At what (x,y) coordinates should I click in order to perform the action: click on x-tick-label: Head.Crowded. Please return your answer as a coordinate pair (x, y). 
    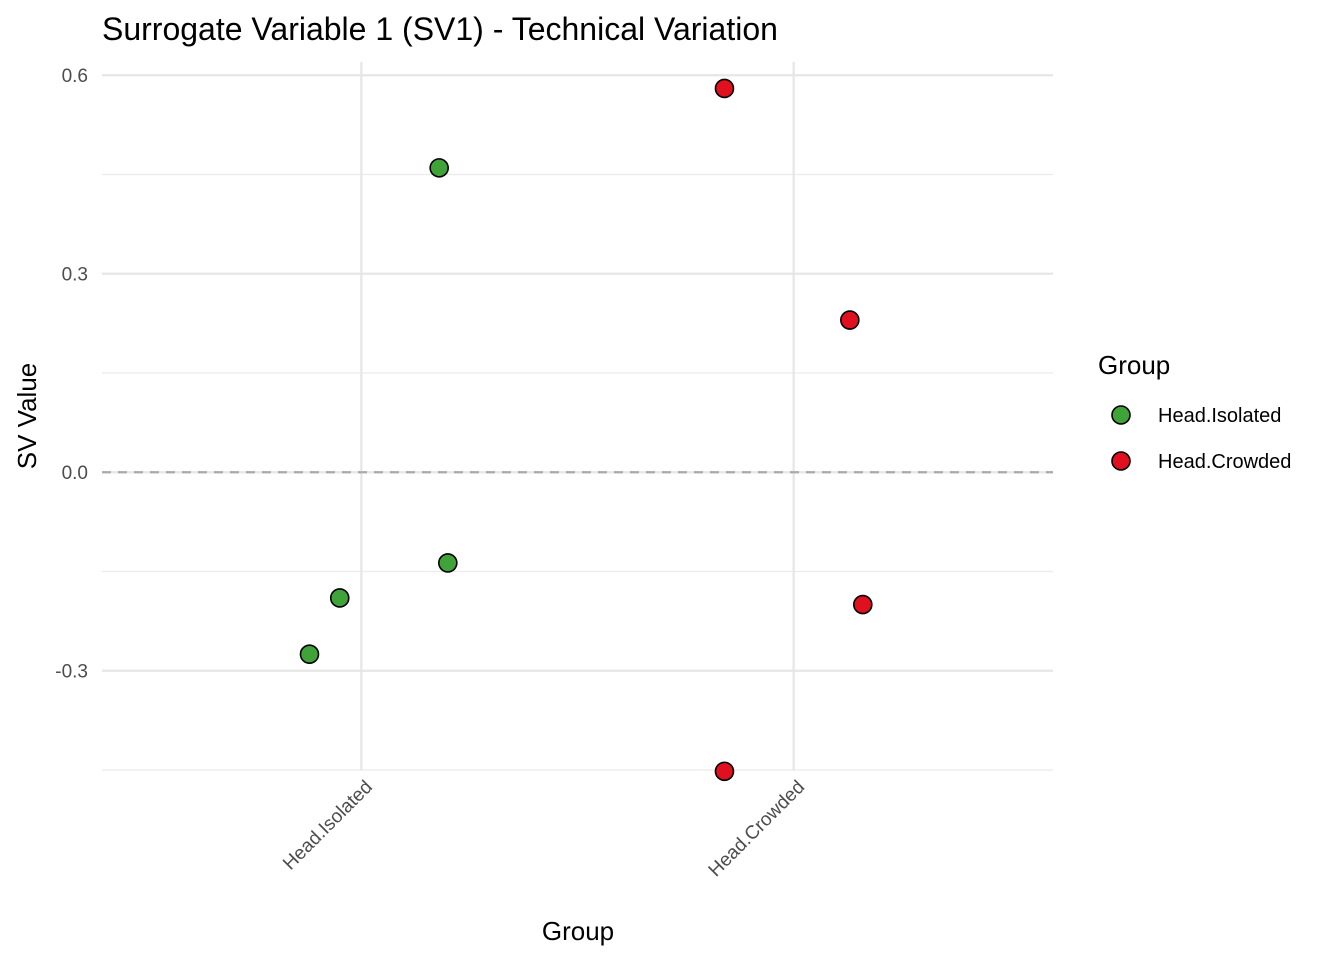
    Looking at the image, I should click on (757, 829).